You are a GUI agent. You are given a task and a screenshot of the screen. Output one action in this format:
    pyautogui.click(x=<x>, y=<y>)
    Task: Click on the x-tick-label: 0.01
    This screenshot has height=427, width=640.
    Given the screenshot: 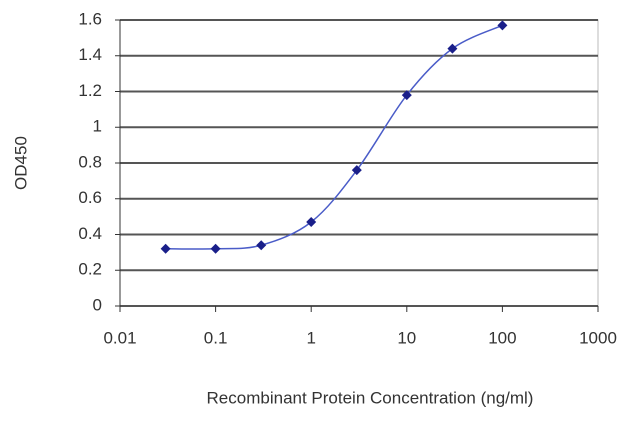 What is the action you would take?
    pyautogui.click(x=119, y=337)
    